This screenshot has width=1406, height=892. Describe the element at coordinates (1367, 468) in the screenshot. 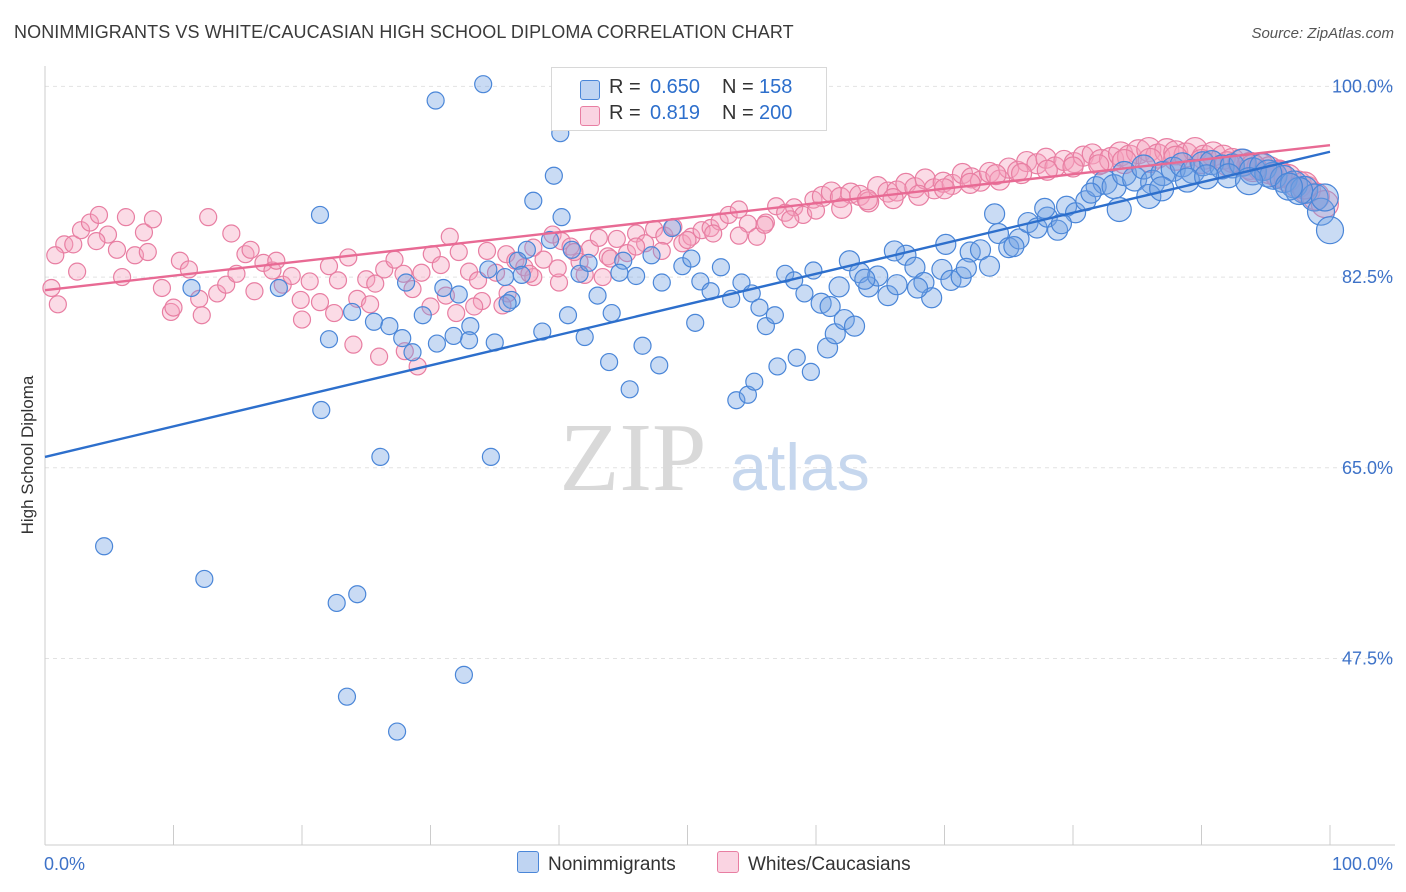

I see `y-tick-label: 65.0%` at that location.